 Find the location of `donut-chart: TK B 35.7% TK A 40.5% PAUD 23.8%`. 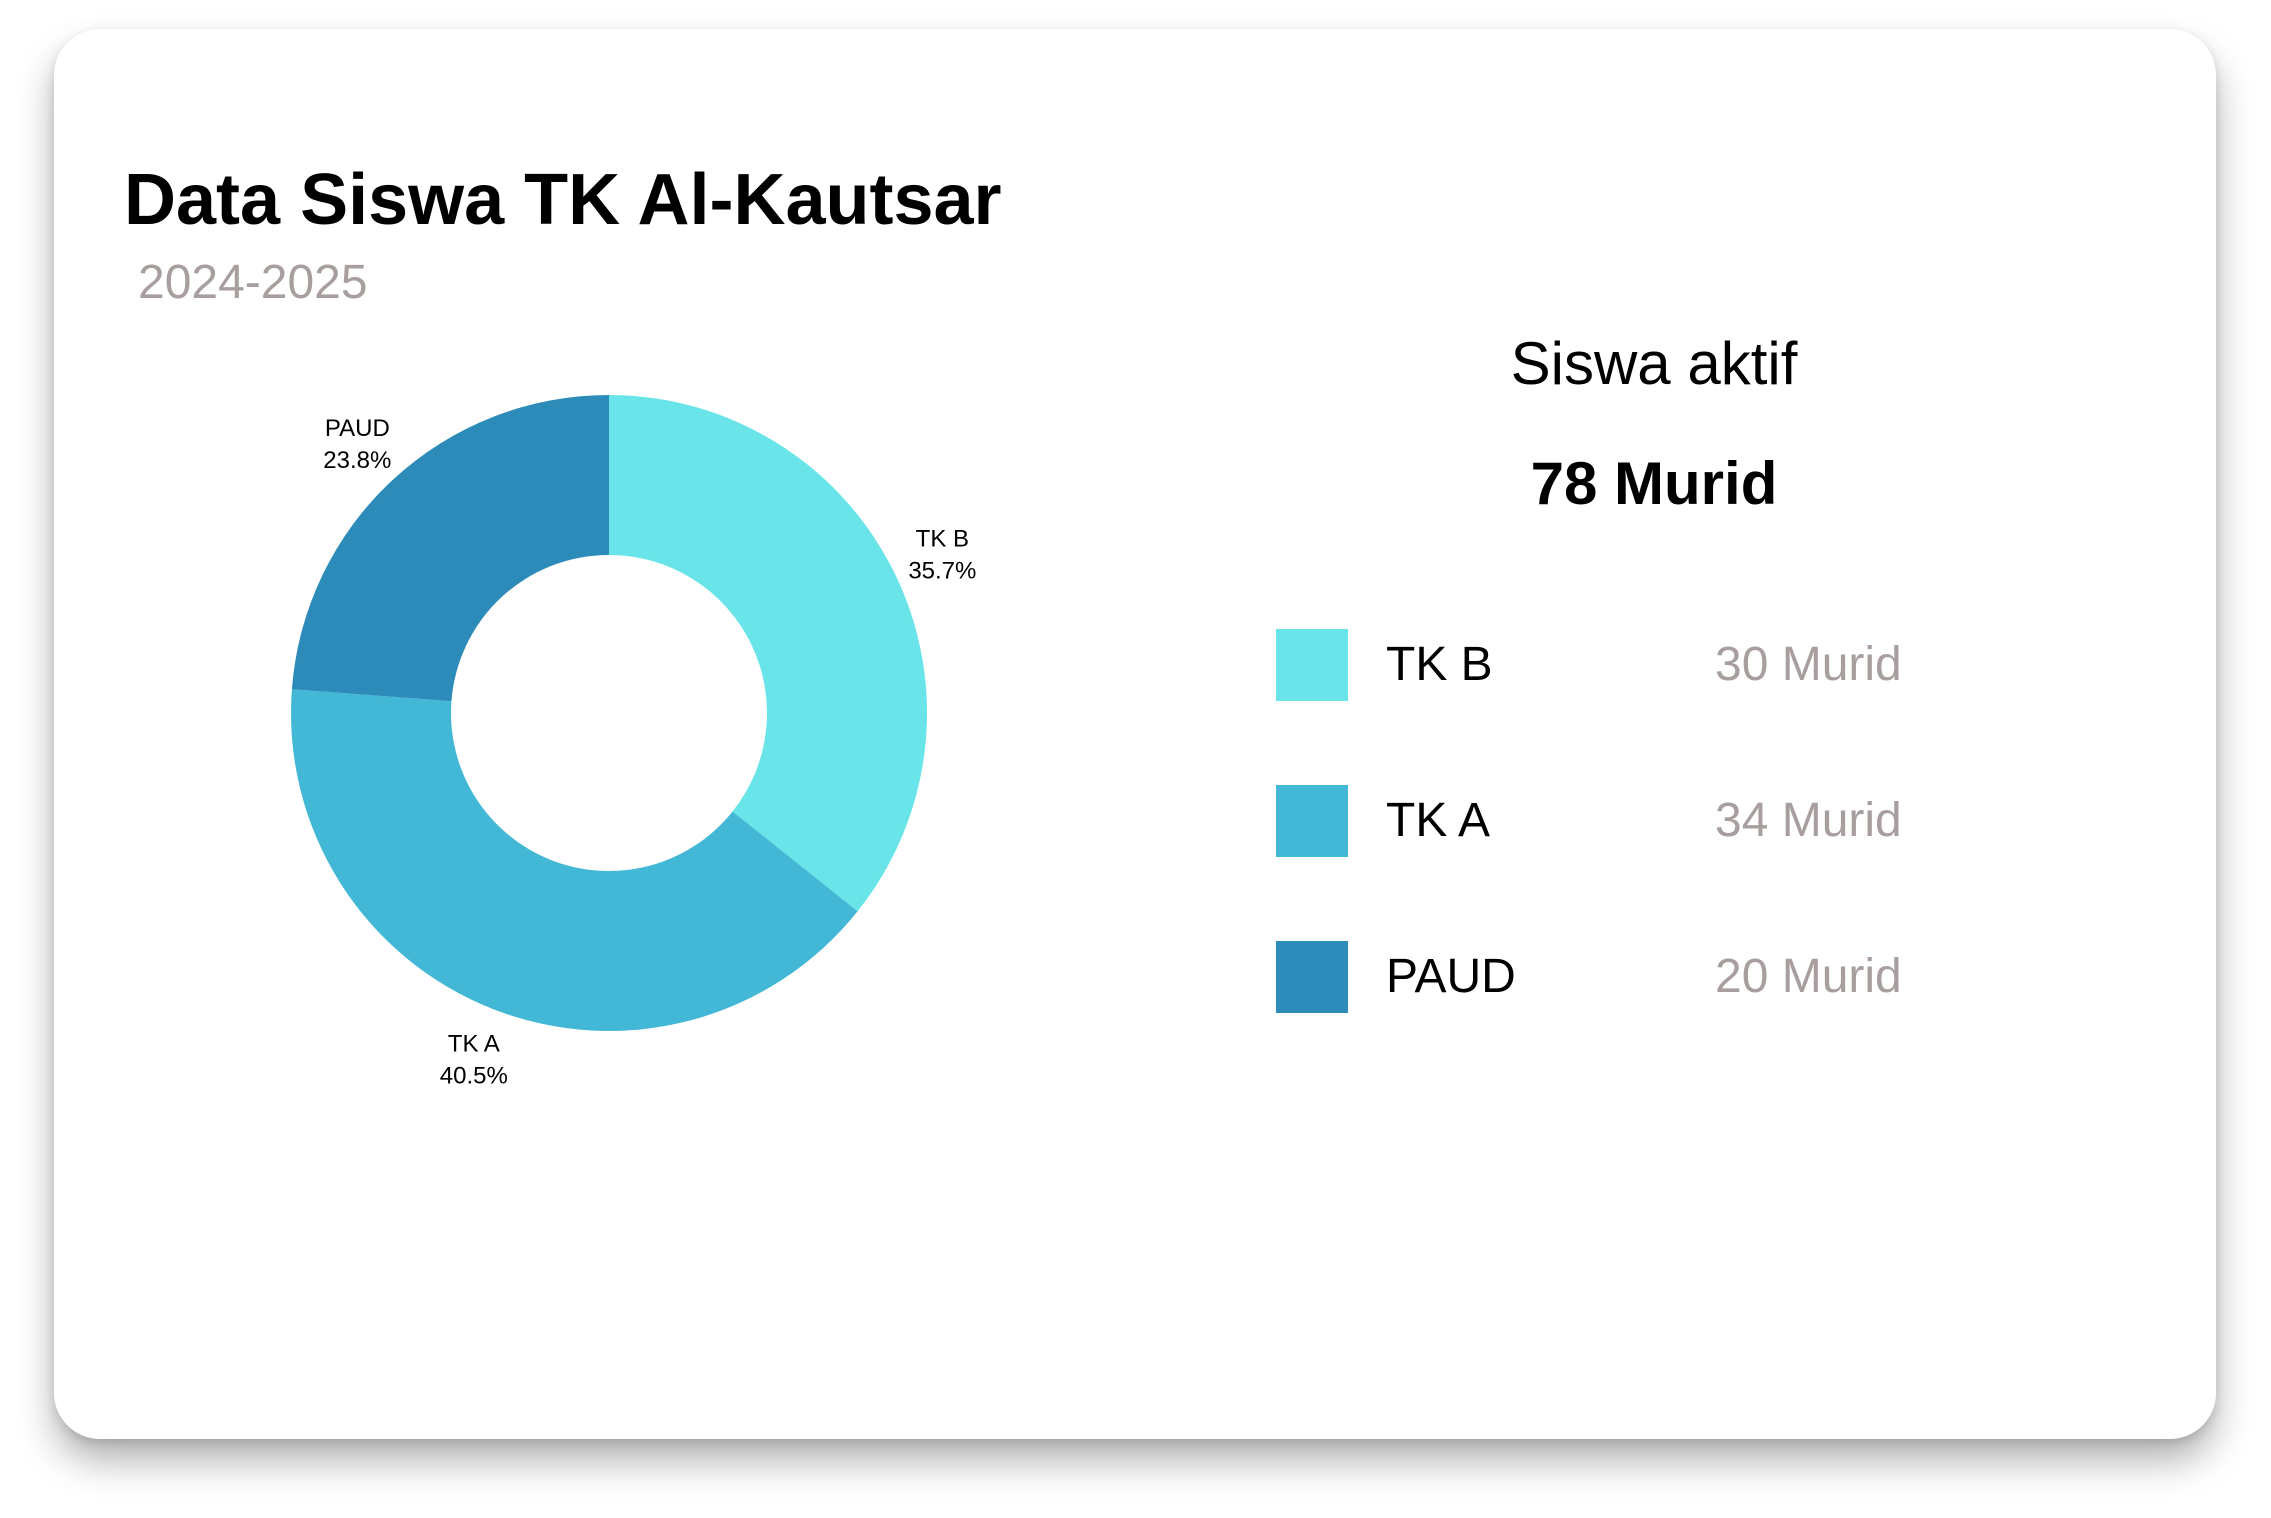

donut-chart: TK B 35.7% TK A 40.5% PAUD 23.8% is located at coordinates (633, 742).